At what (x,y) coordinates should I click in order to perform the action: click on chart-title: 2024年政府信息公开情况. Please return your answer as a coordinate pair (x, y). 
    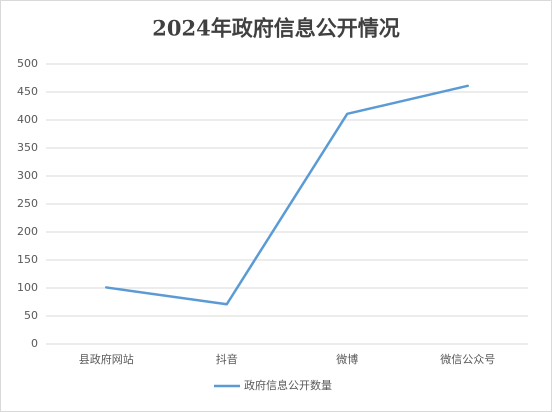
    Looking at the image, I should click on (275, 28).